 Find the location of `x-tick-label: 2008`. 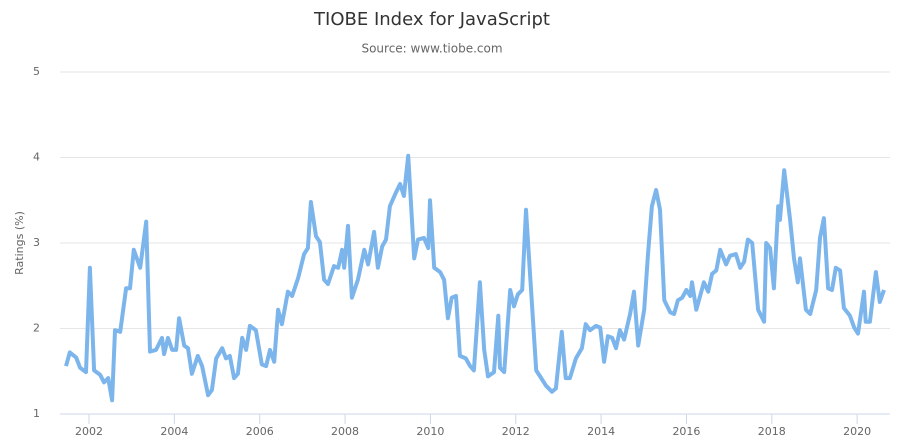

x-tick-label: 2008 is located at coordinates (345, 431).